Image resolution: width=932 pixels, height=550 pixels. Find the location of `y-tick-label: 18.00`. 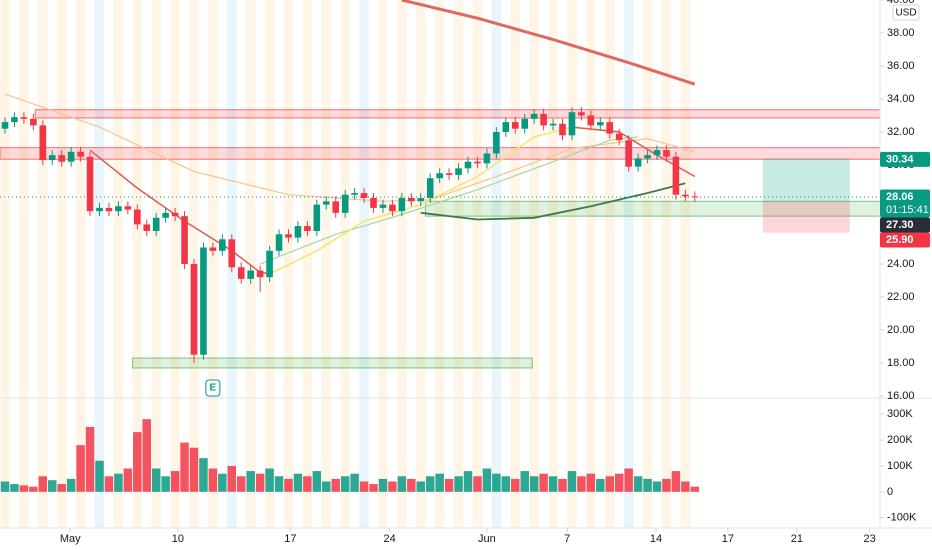

y-tick-label: 18.00 is located at coordinates (901, 363).